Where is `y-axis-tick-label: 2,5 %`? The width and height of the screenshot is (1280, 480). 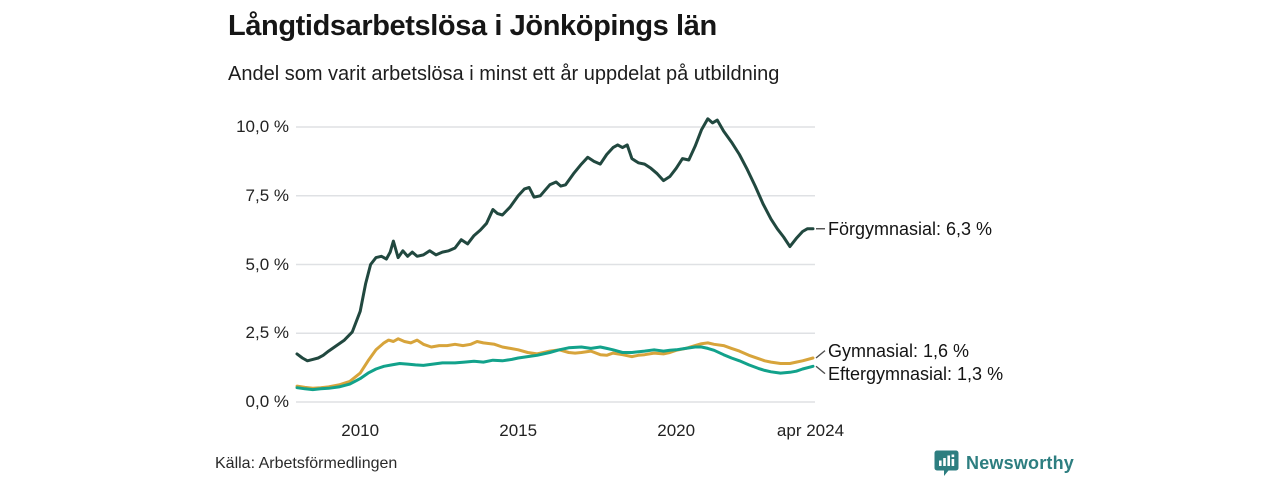 y-axis-tick-label: 2,5 % is located at coordinates (267, 333).